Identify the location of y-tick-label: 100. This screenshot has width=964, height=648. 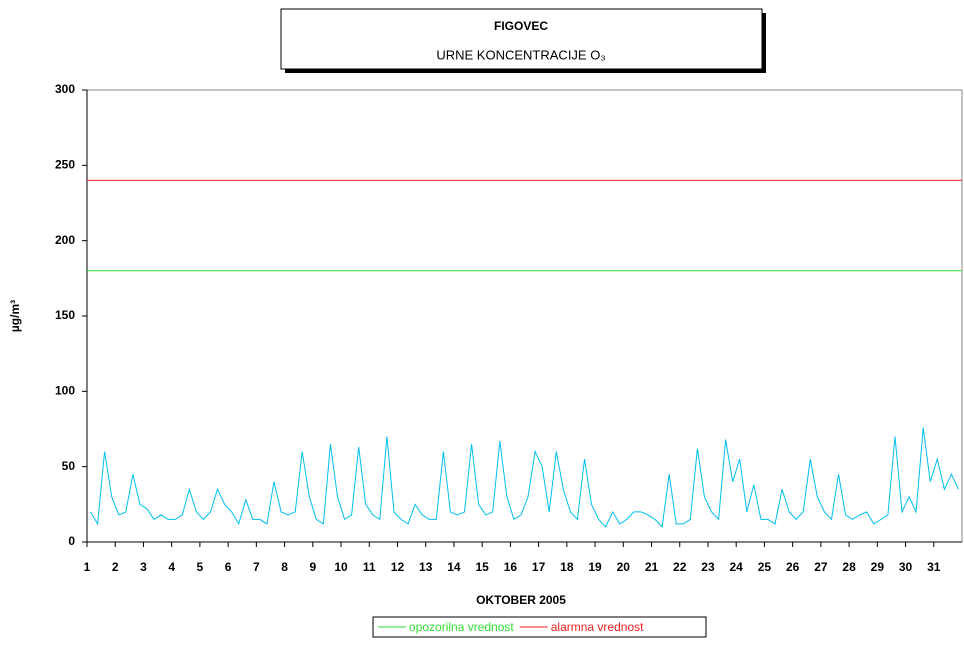
(65, 391).